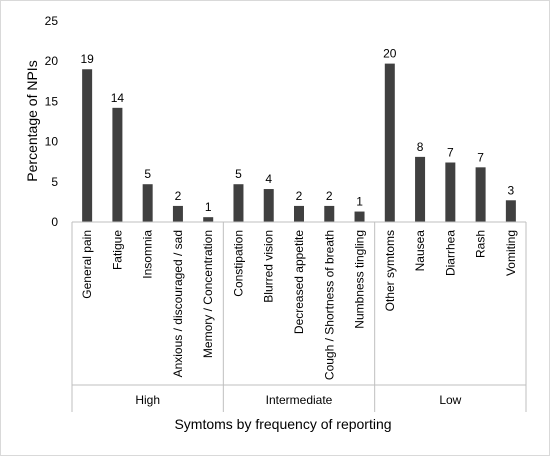 The image size is (550, 460). I want to click on data-label: 20, so click(390, 54).